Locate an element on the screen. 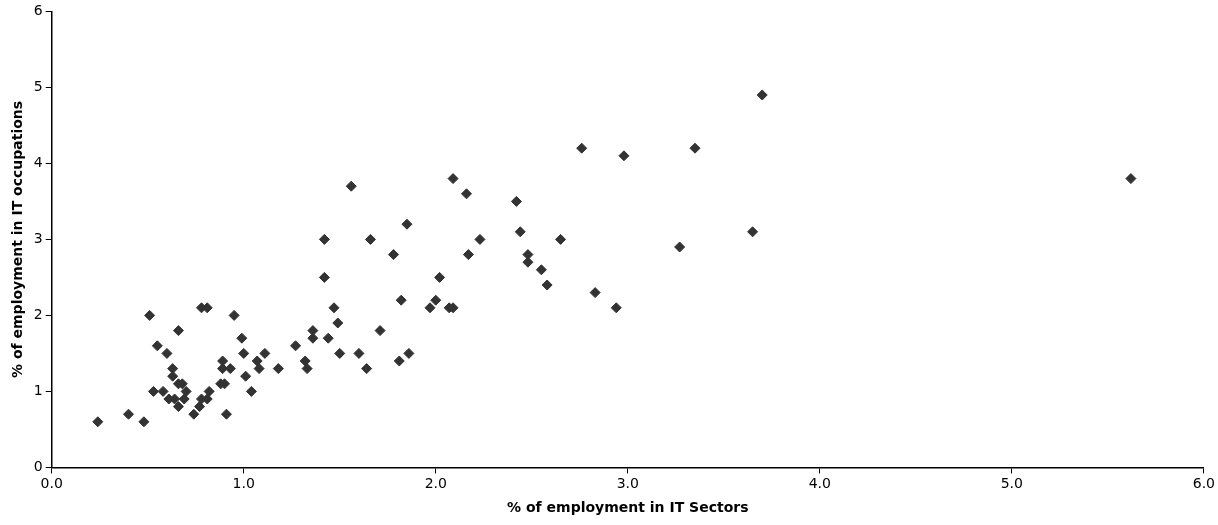  x-axis-title: % of employment in IT Sectors is located at coordinates (628, 507).